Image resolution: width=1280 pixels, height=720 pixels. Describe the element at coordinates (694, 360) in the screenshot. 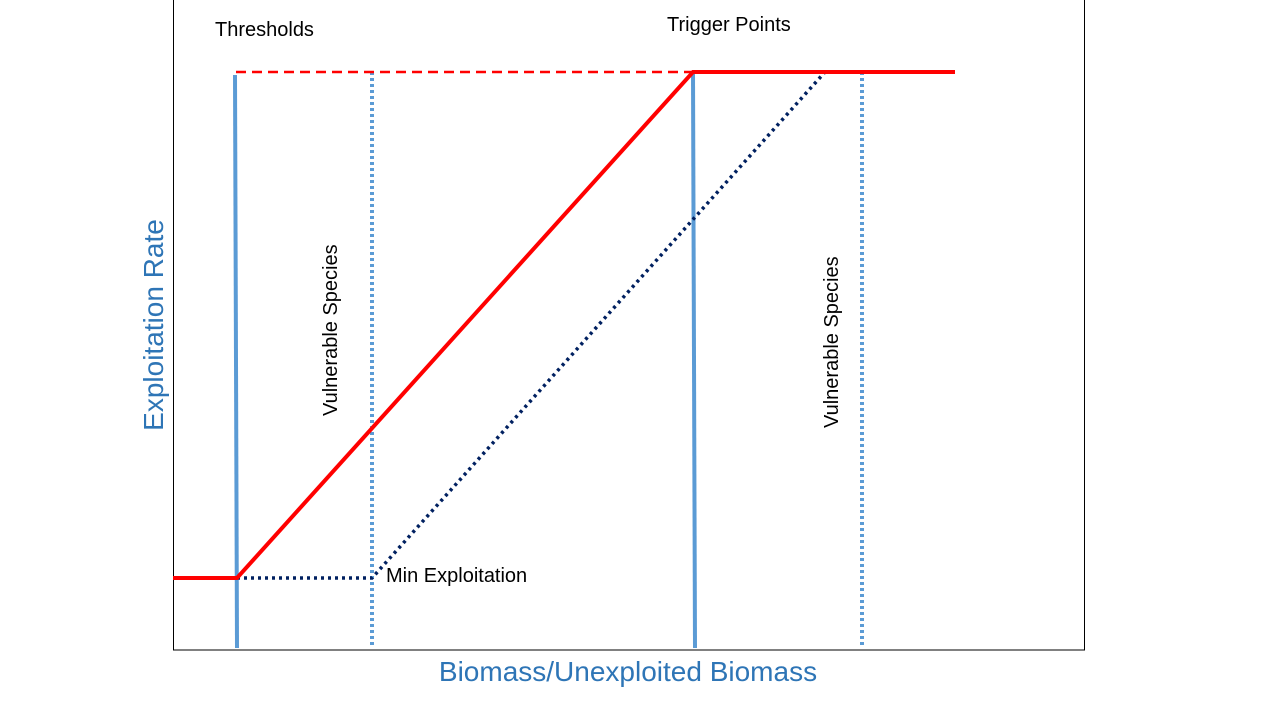

I see `trigger-point-line` at that location.